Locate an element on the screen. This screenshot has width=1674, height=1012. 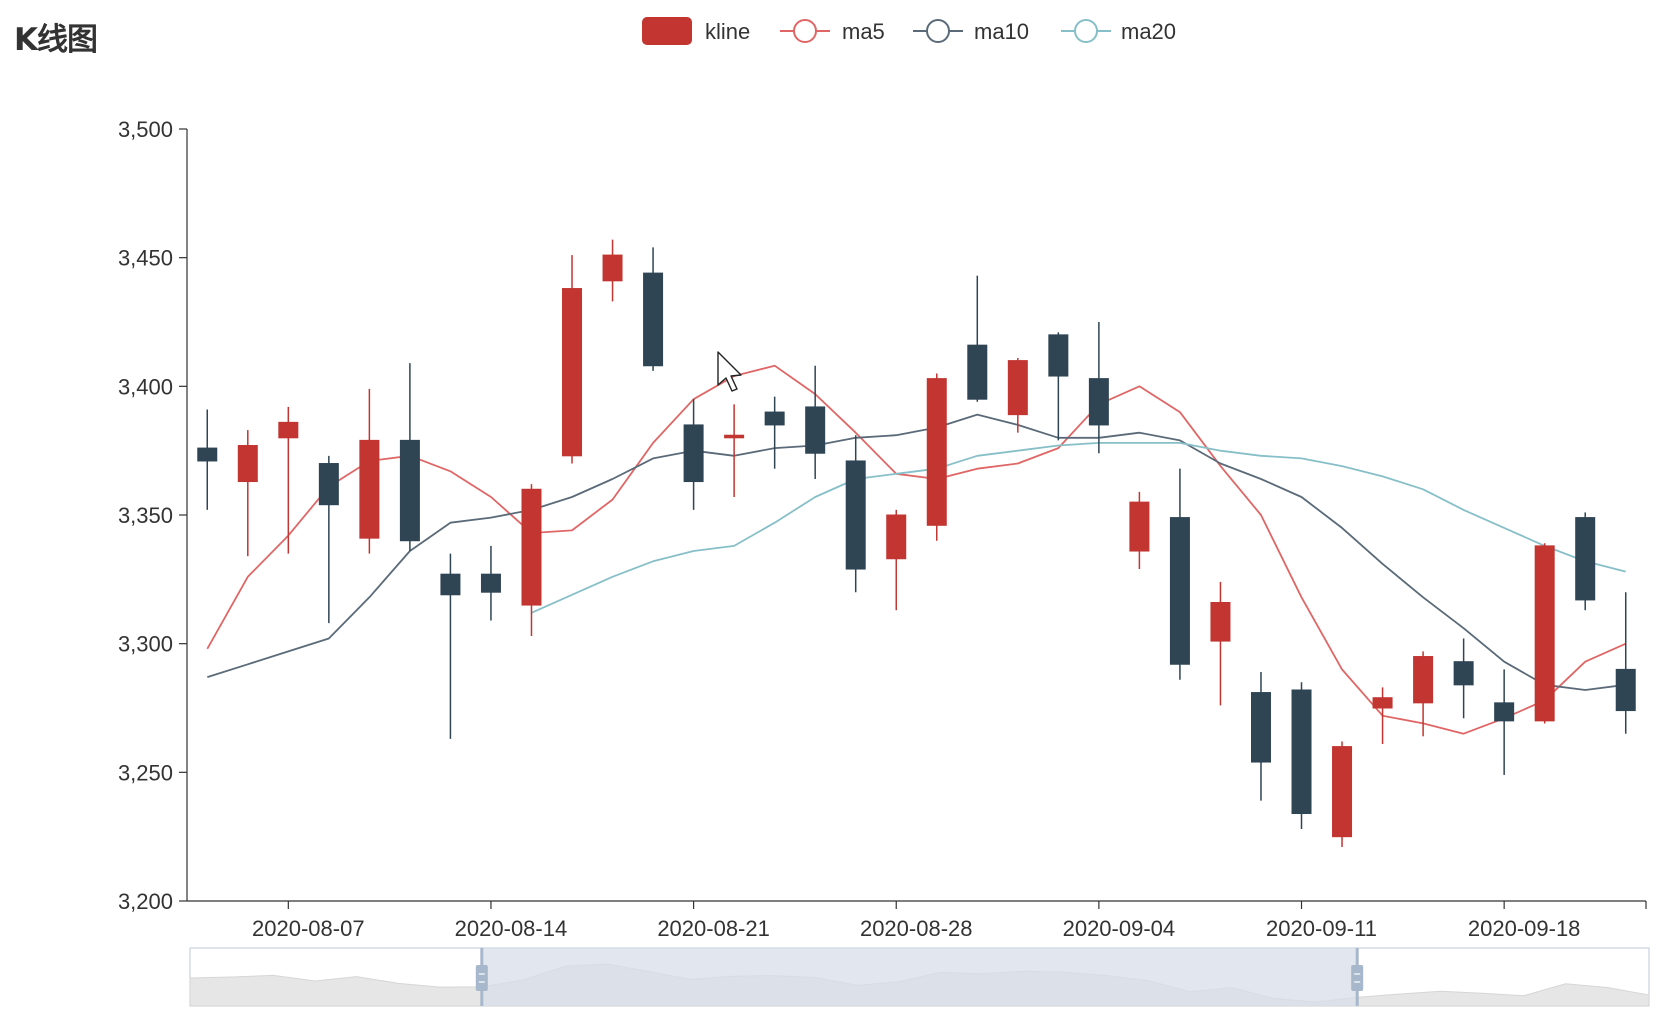
x-tick-label: 2020-08-07 is located at coordinates (308, 928).